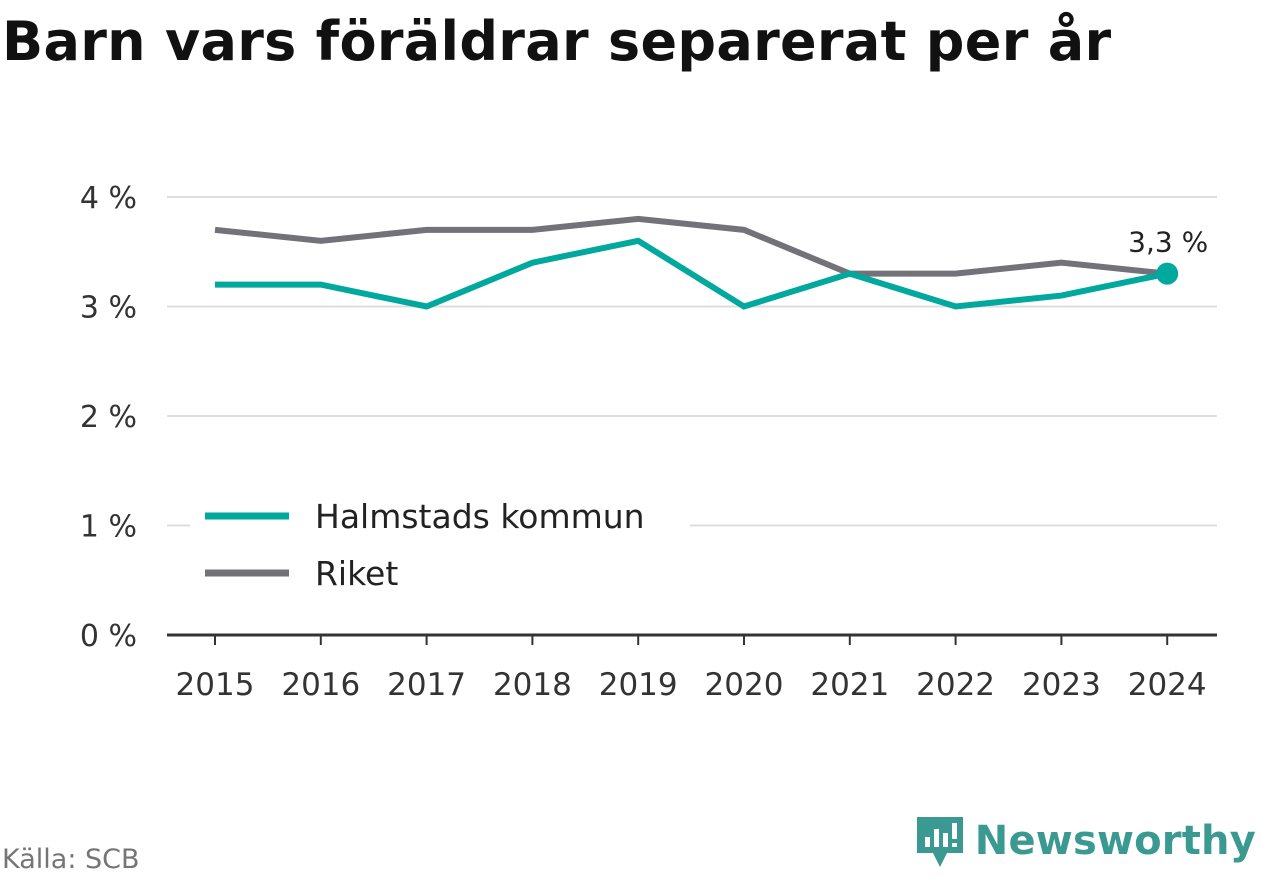 Image resolution: width=1262 pixels, height=879 pixels. I want to click on y-axis-ticks: 0 % 1 % 2 % 3 % 4 %, so click(108, 417).